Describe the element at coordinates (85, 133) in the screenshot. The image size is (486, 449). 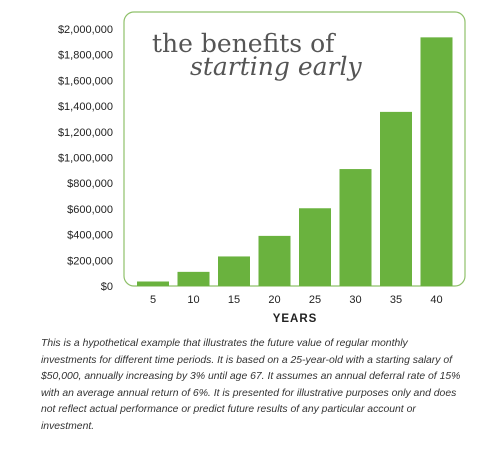
I see `y-tick-label: $1,200,000` at that location.